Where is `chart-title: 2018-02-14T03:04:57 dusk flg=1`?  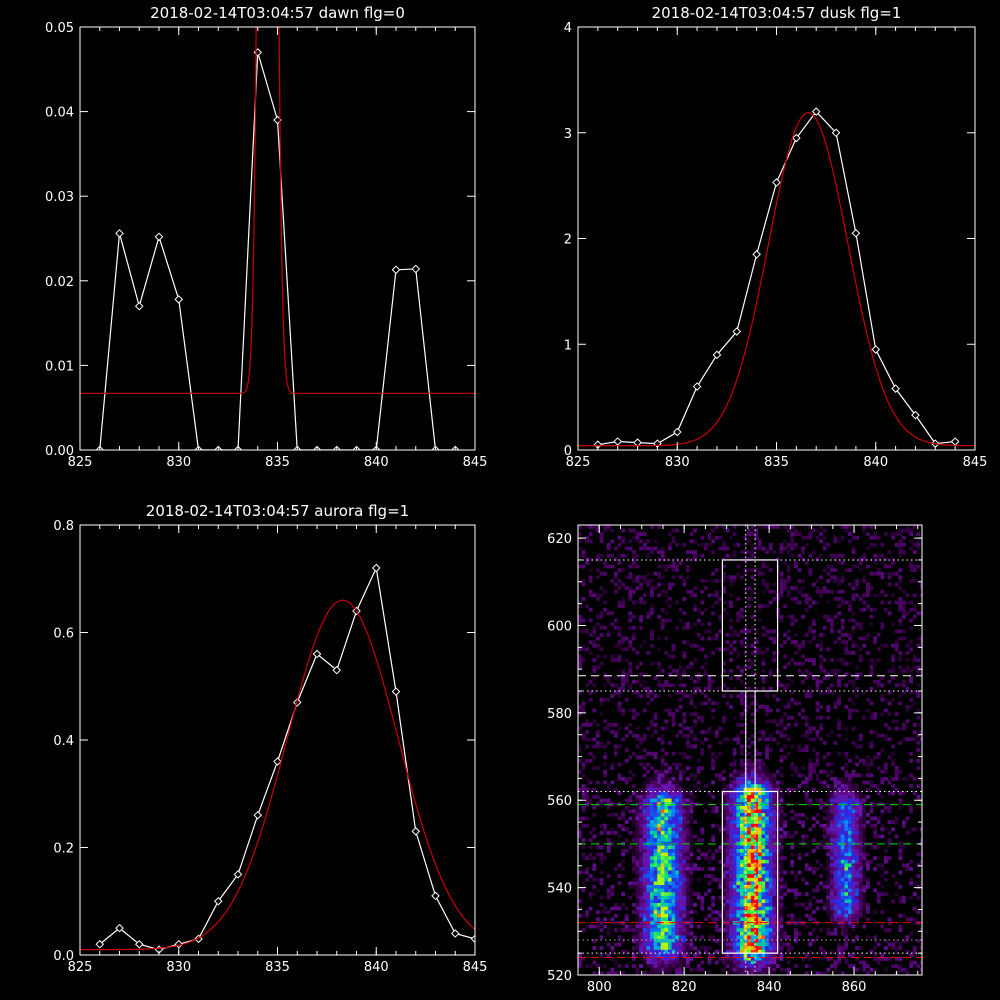 chart-title: 2018-02-14T03:04:57 dusk flg=1 is located at coordinates (777, 13).